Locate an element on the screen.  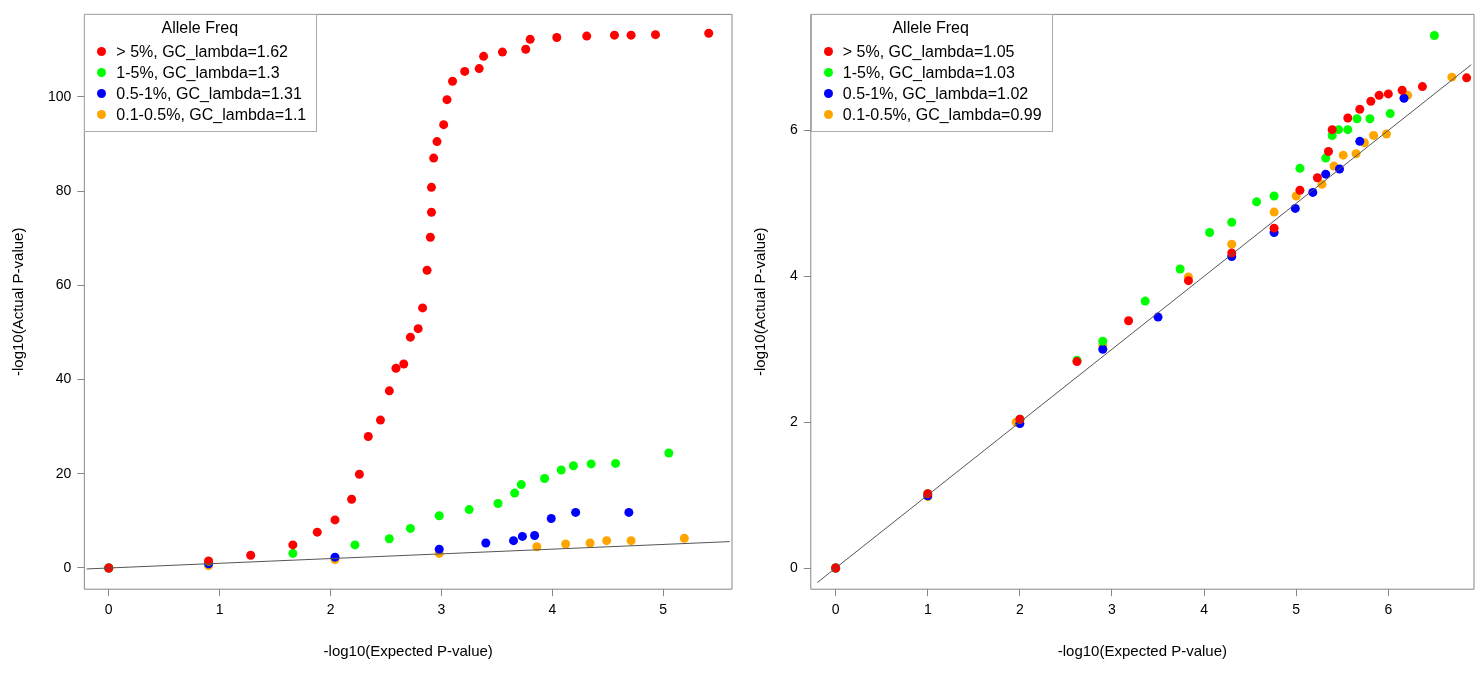
y-tick-label: 100 is located at coordinates (60, 95).